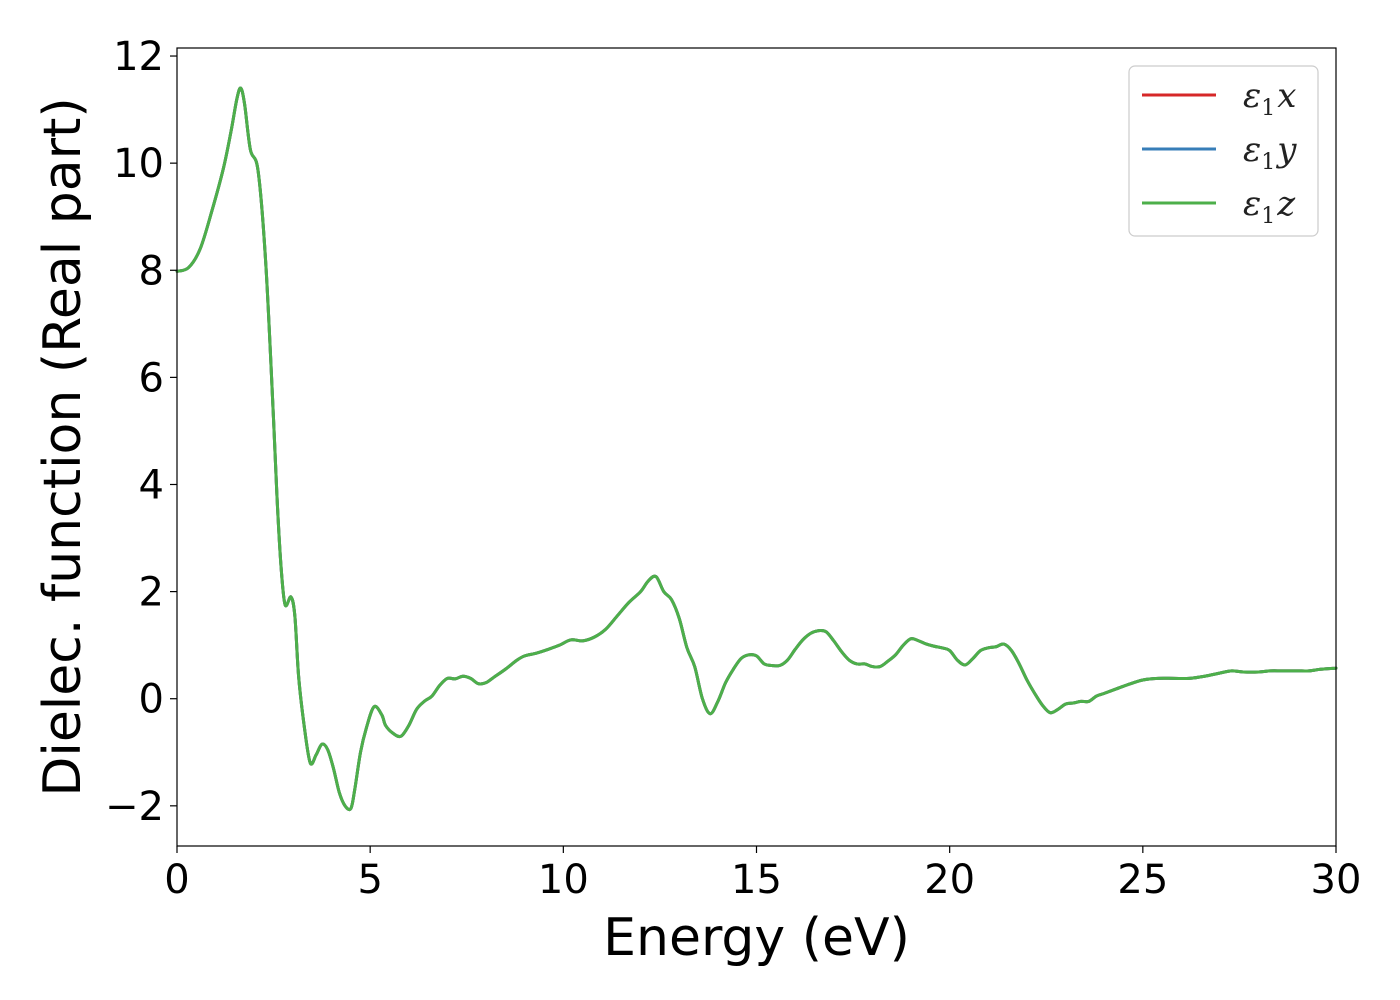 The height and width of the screenshot is (1000, 1400). What do you see at coordinates (138, 57) in the screenshot?
I see `y-tick-label: 12` at bounding box center [138, 57].